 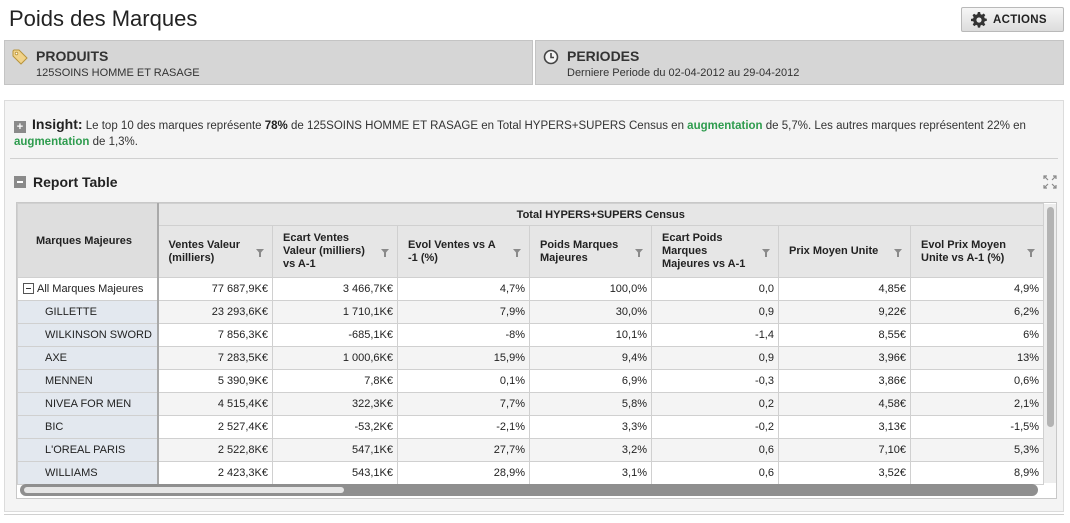 What do you see at coordinates (20, 57) in the screenshot?
I see `tag-icon` at bounding box center [20, 57].